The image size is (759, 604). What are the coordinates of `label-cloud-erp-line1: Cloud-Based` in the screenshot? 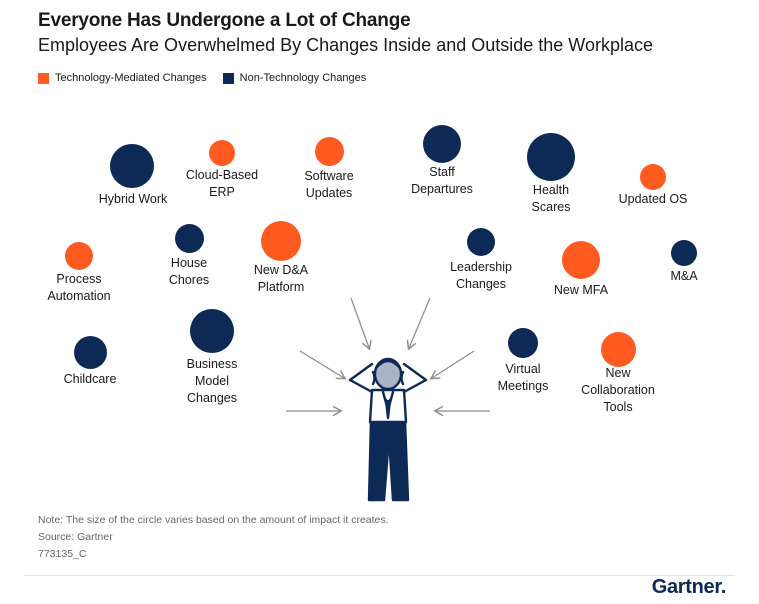 It's located at (222, 175).